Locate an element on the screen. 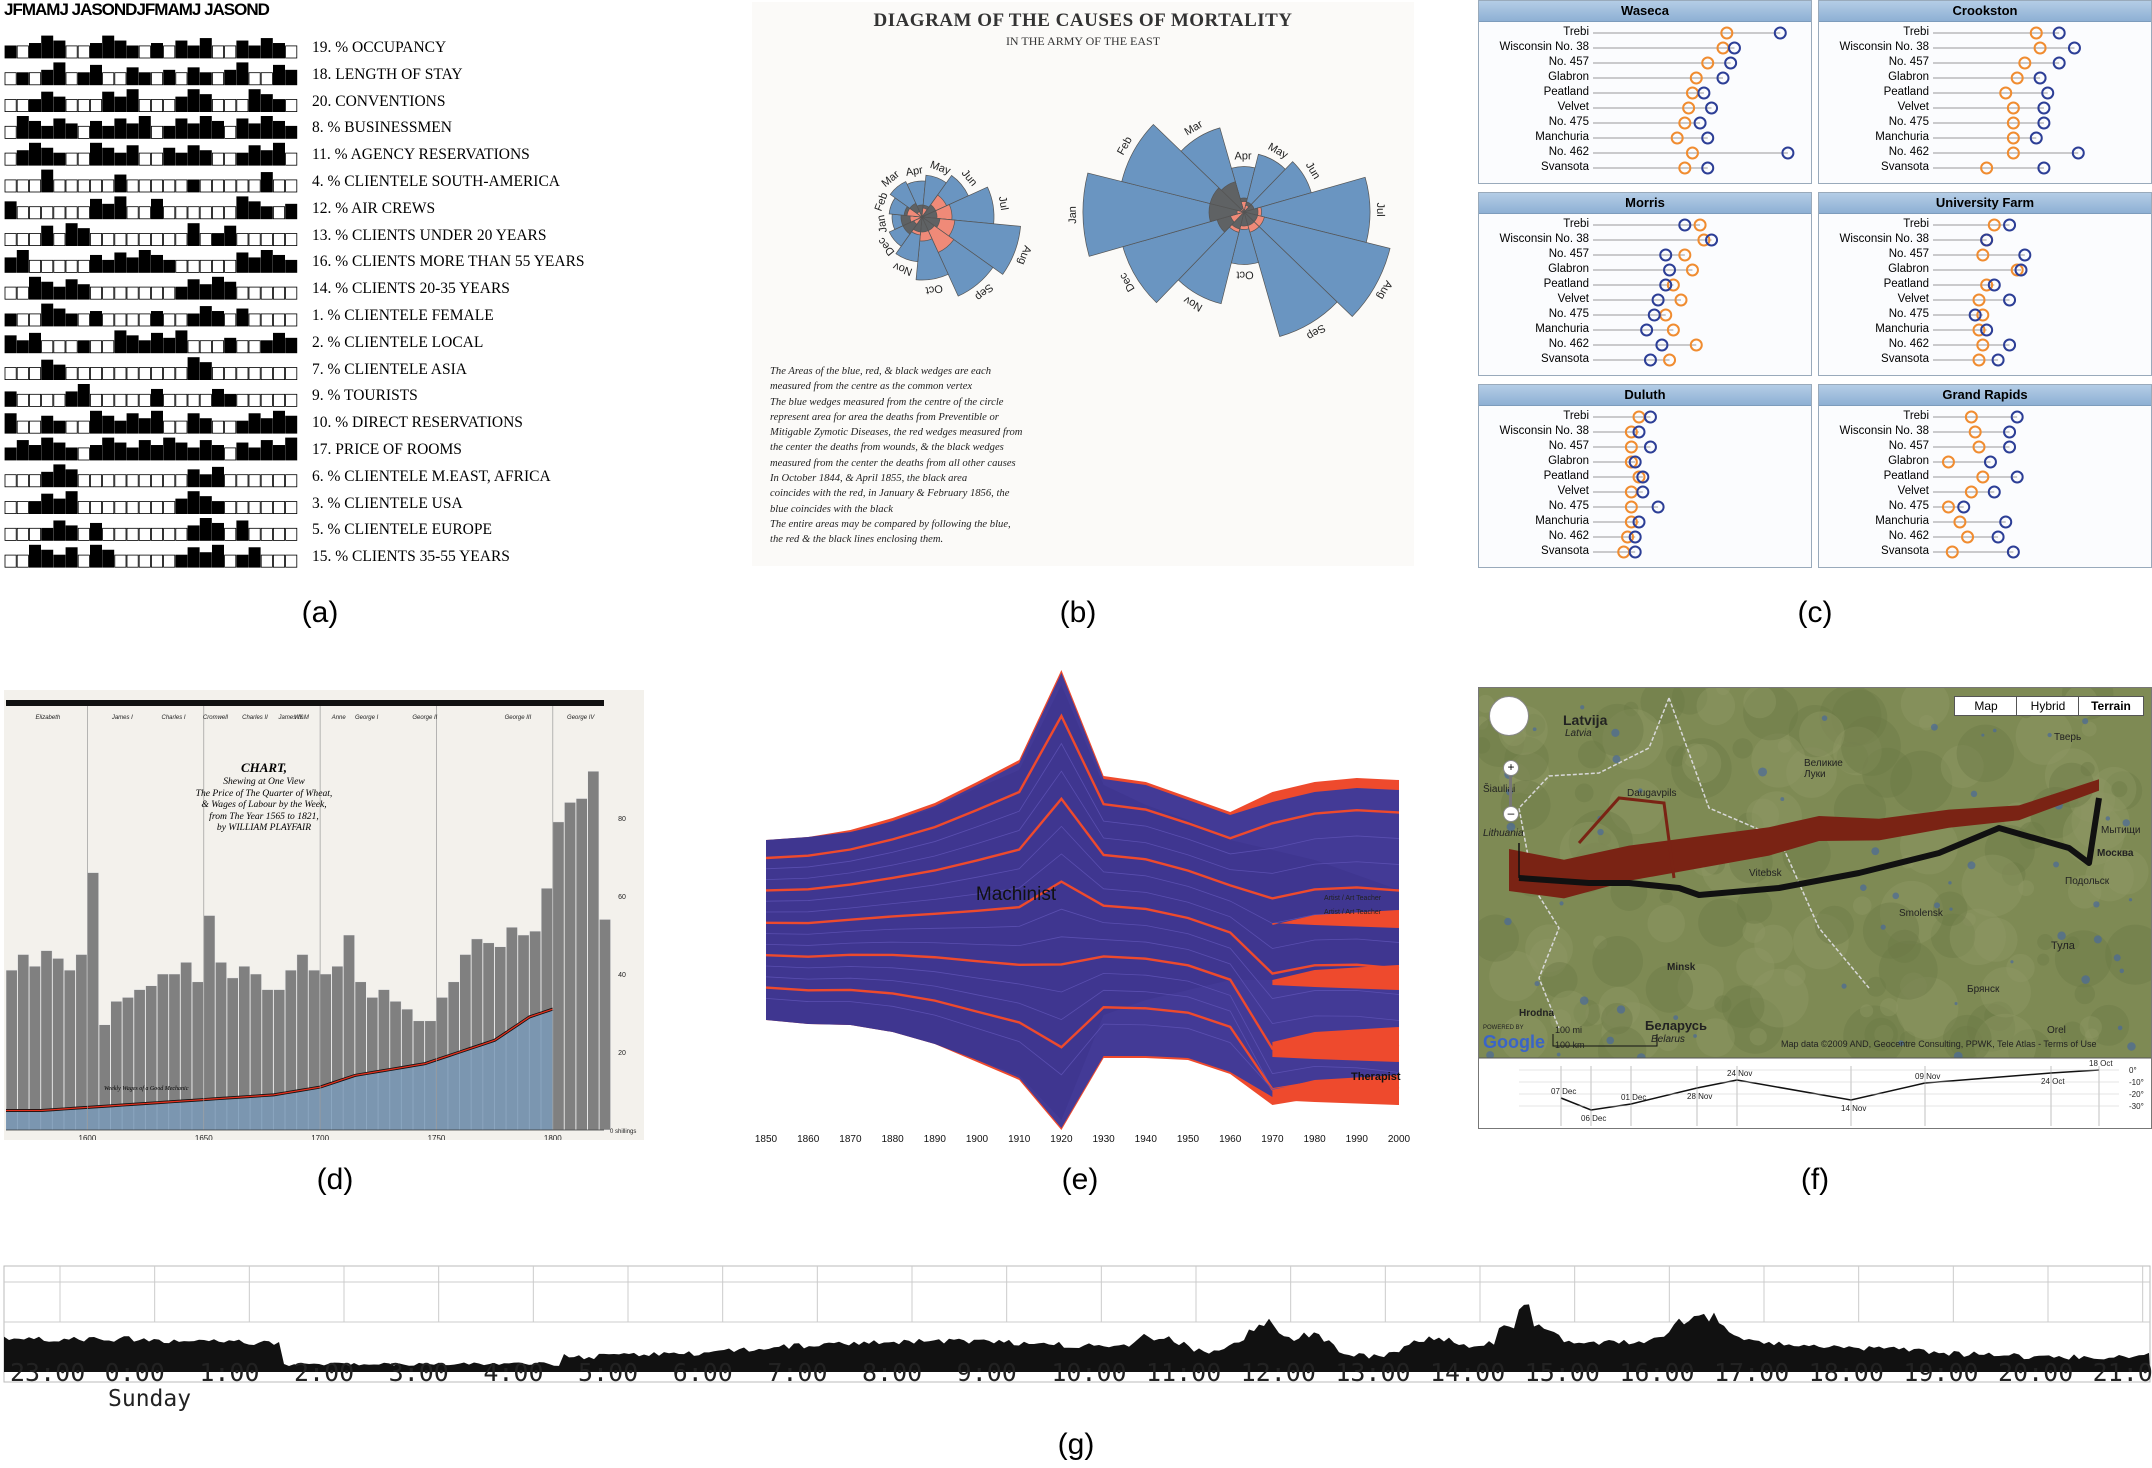  map-type-terrain-button: Terrain is located at coordinates (2111, 706).